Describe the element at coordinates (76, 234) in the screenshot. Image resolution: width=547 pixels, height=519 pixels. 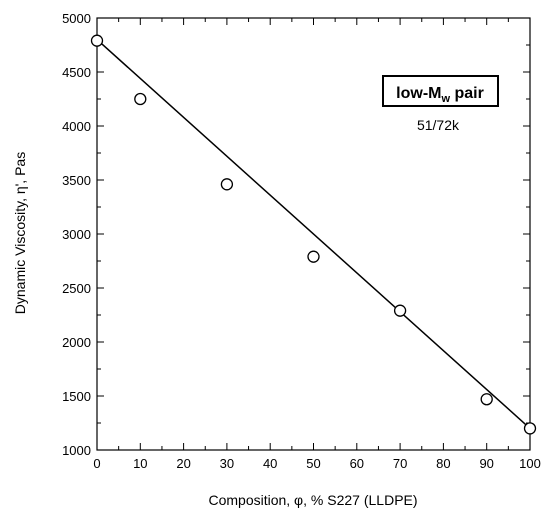
I see `y-tick-label: 3000` at that location.